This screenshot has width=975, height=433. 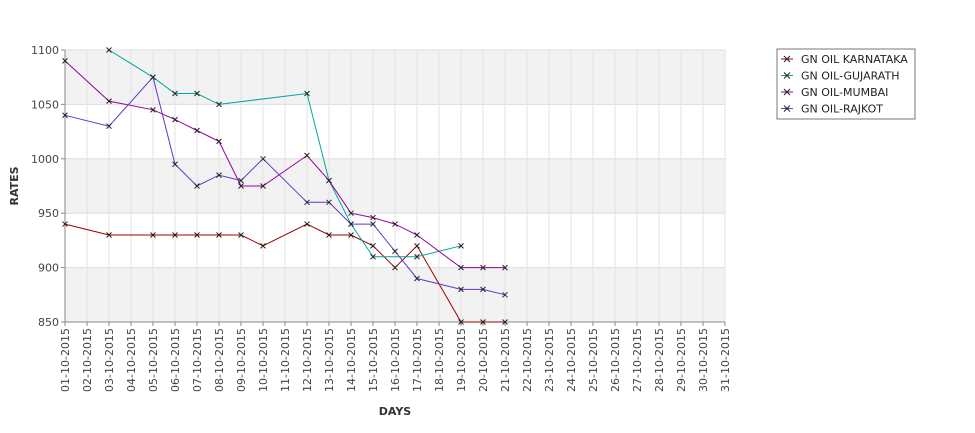 What do you see at coordinates (439, 360) in the screenshot?
I see `x-tick-label: 18-10-2015` at bounding box center [439, 360].